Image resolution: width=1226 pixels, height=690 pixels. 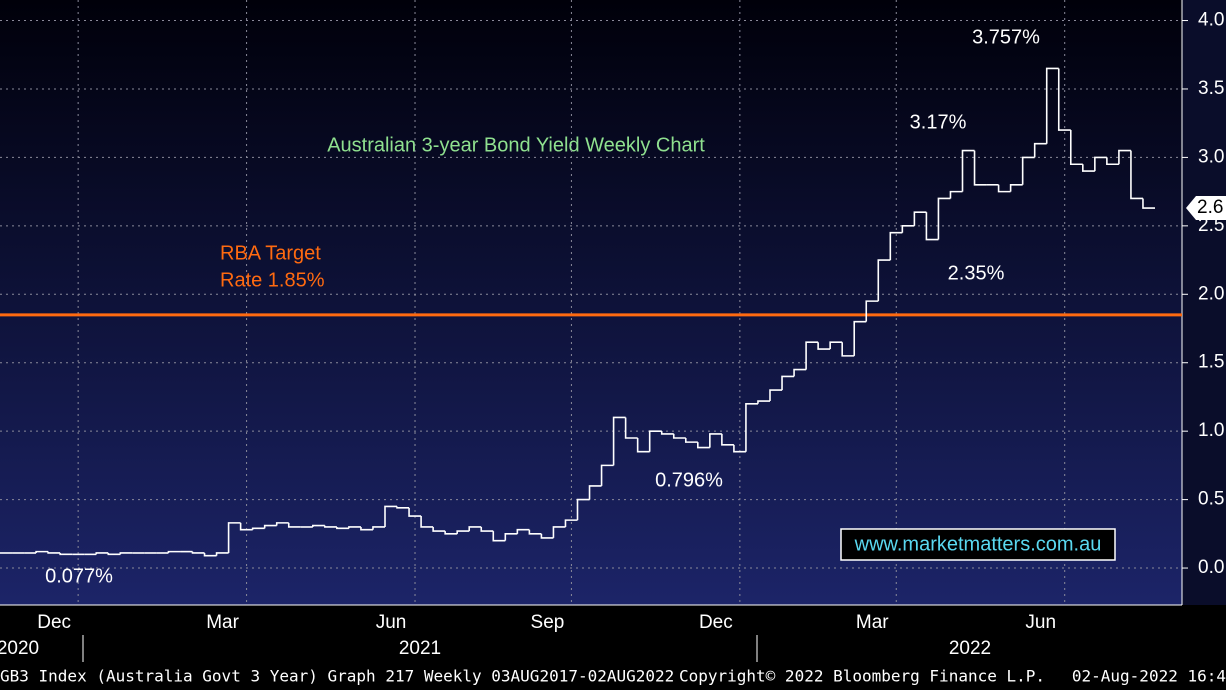 What do you see at coordinates (1211, 499) in the screenshot?
I see `y-tick-label: 0.5` at bounding box center [1211, 499].